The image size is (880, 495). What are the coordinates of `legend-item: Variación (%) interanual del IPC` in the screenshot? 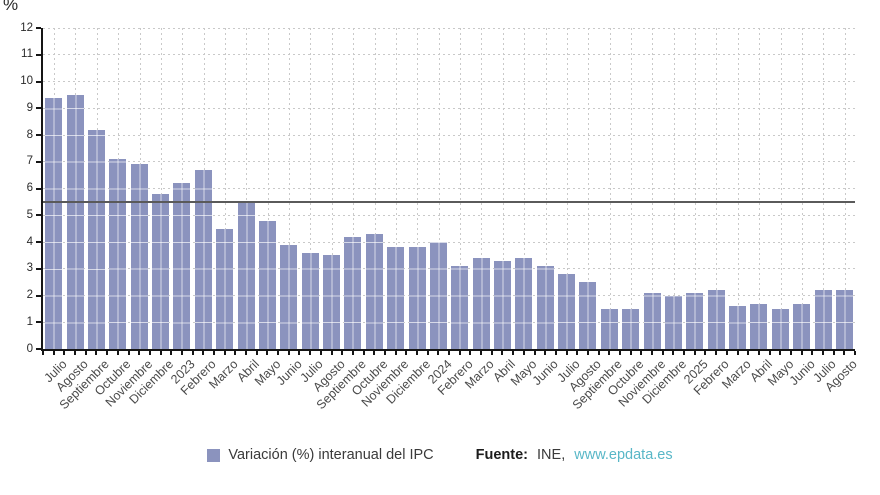 It's located at (320, 455).